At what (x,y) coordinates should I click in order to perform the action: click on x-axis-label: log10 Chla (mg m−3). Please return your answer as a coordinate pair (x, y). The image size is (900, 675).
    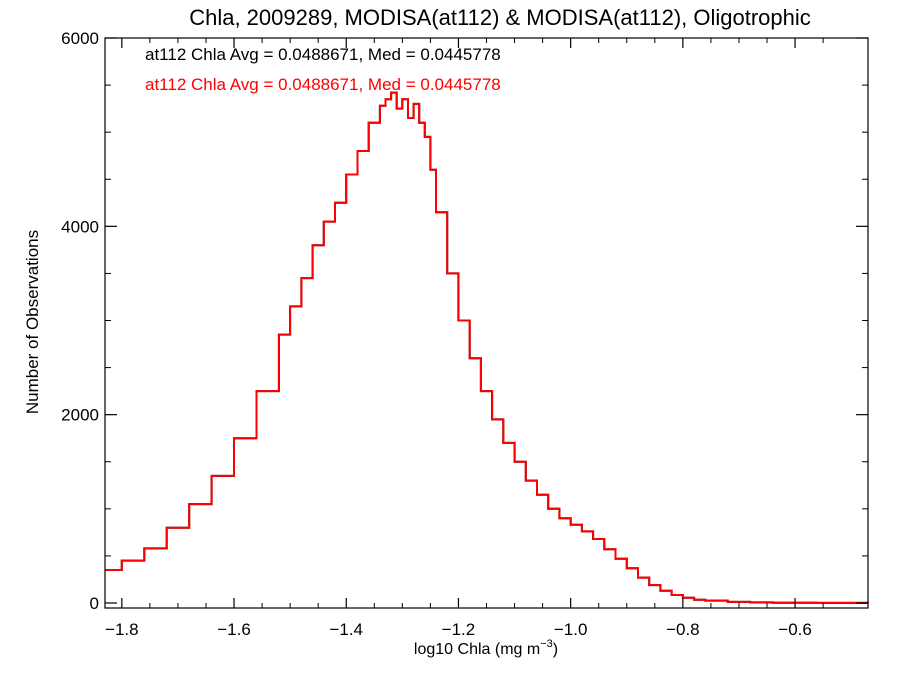
    Looking at the image, I should click on (486, 648).